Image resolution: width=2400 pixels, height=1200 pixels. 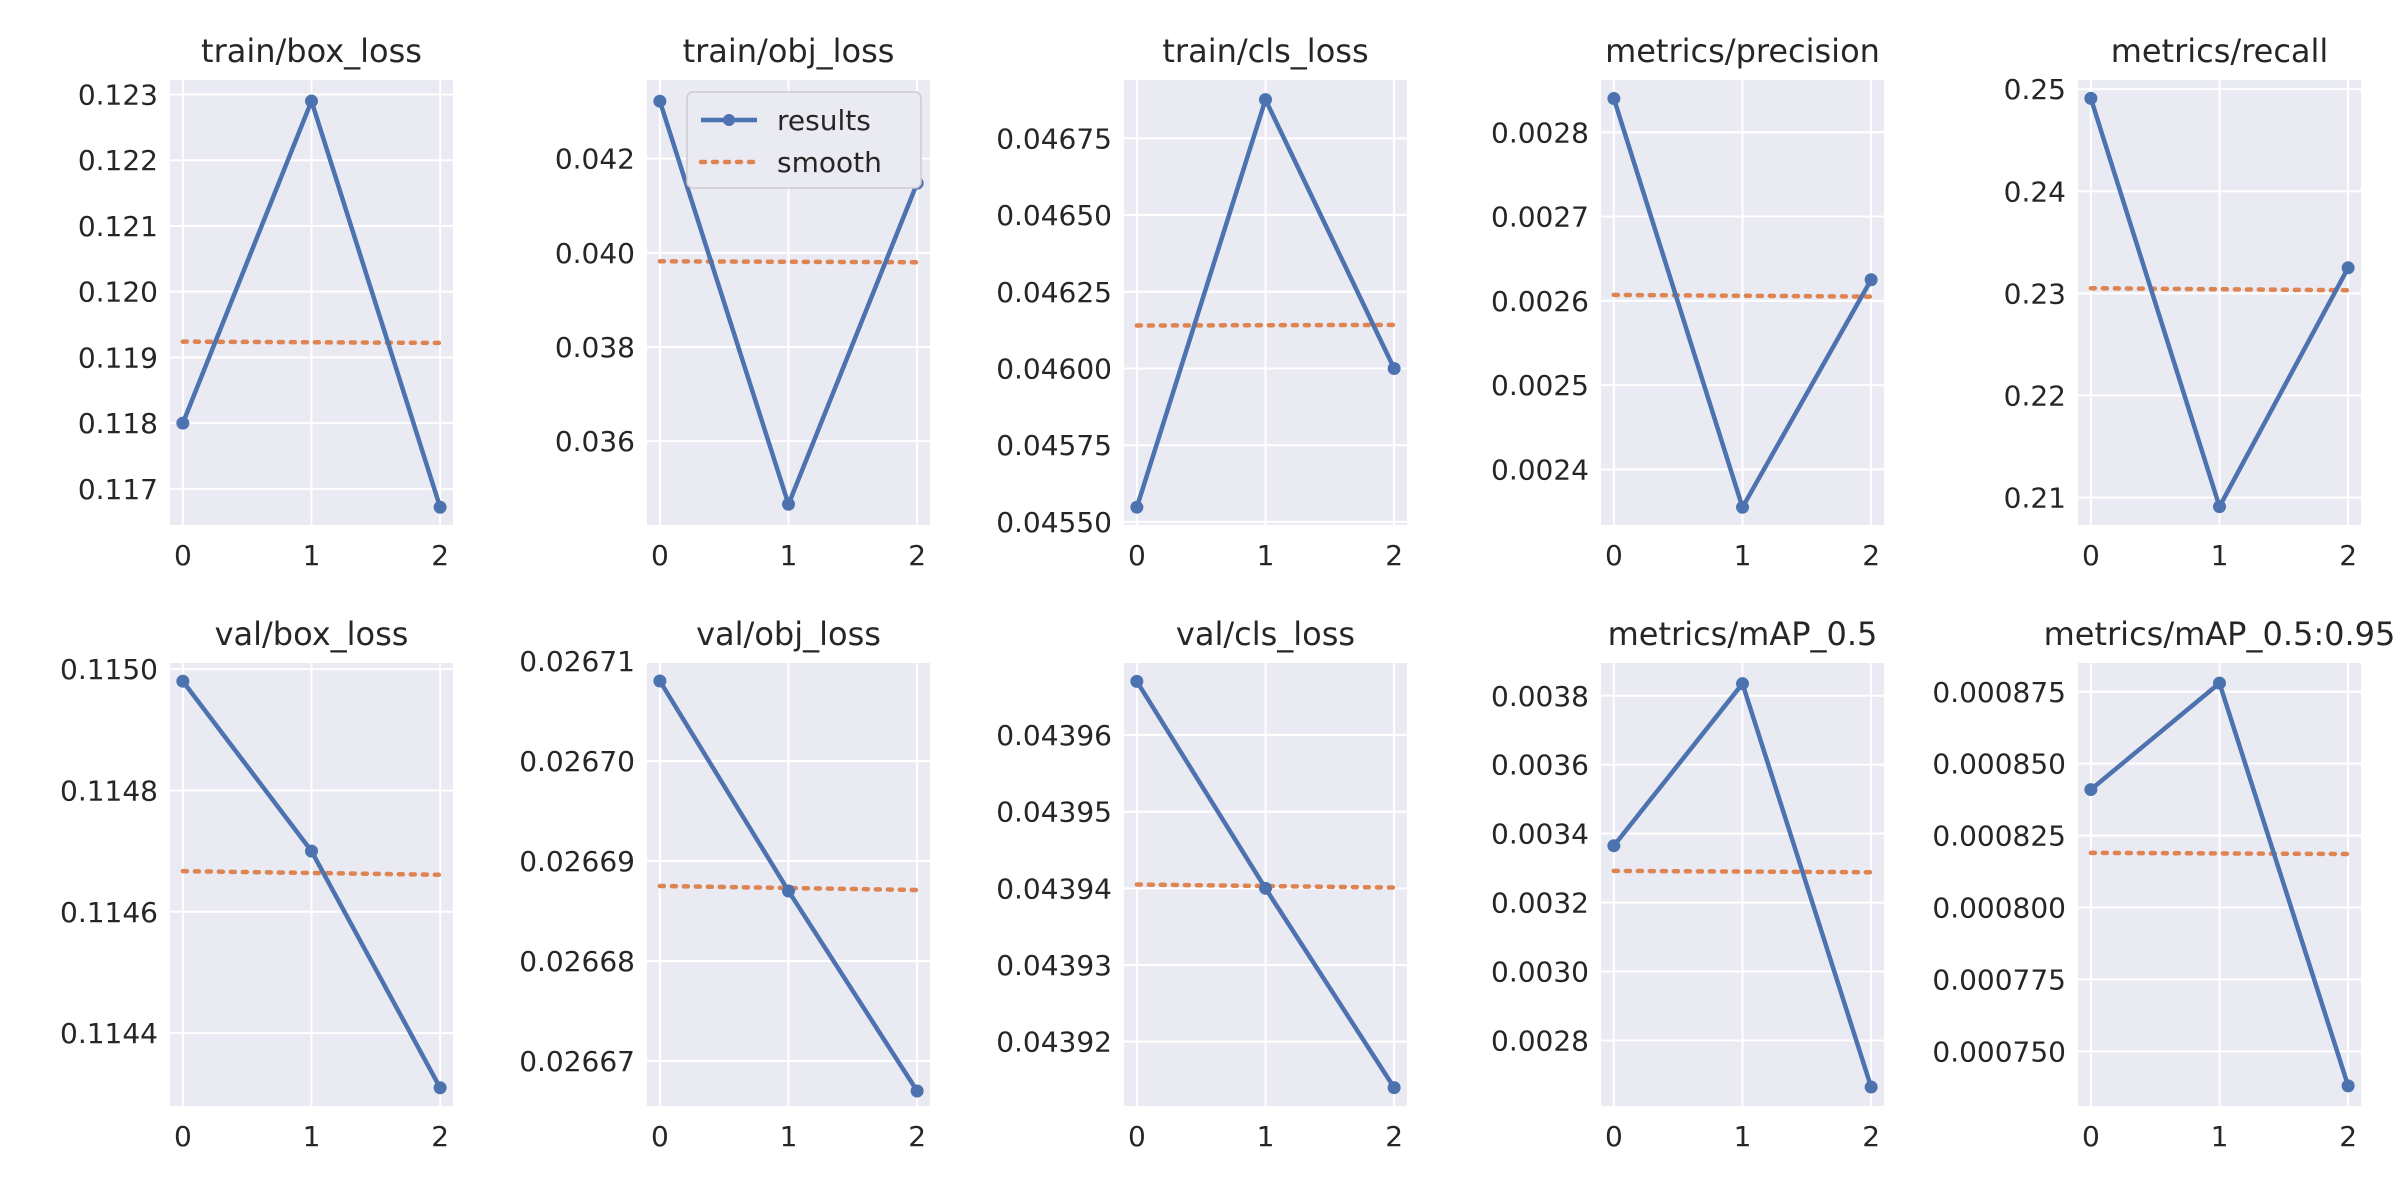 I want to click on y-tick-label: 0.25, so click(x=2035, y=89).